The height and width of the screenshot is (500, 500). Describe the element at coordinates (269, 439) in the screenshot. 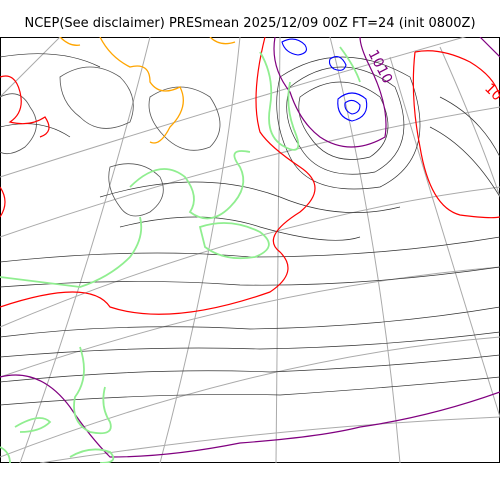

I see `latitude-line` at that location.